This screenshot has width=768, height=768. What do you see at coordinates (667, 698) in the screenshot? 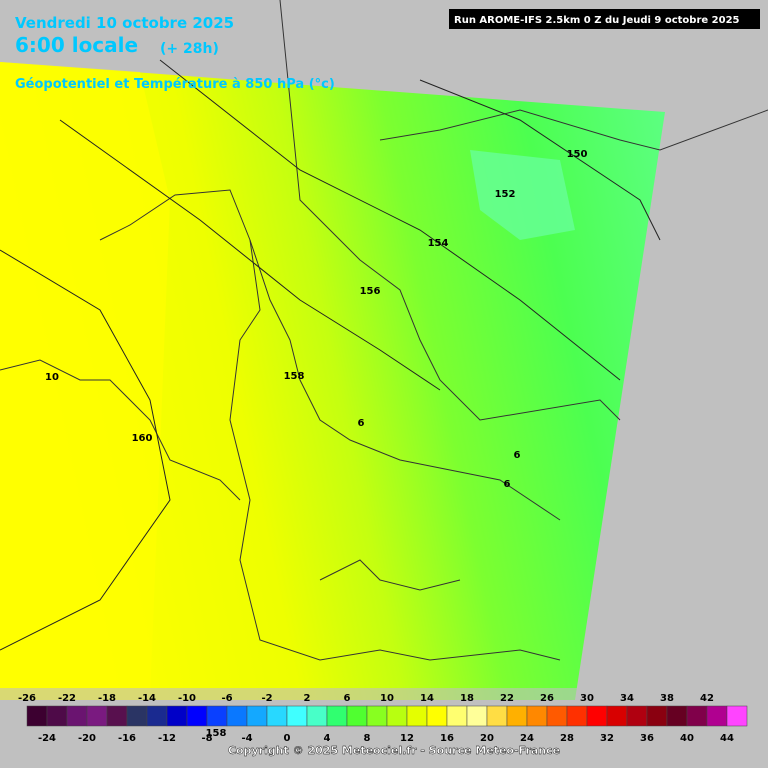
I see `legend-label-top: 38` at bounding box center [667, 698].